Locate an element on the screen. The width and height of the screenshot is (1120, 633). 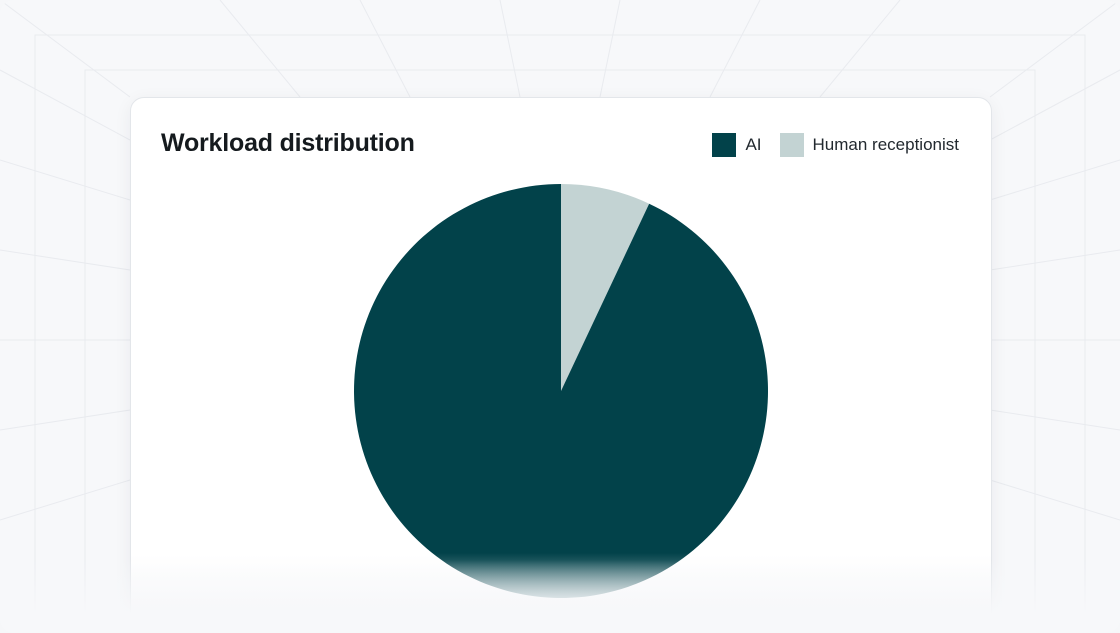
pie-slice-human-receptionist is located at coordinates (605, 287).